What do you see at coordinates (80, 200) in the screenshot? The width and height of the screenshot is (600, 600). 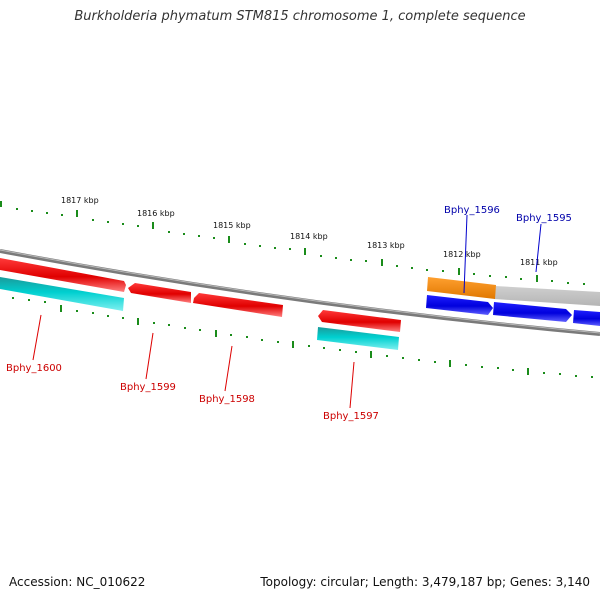 I see `scale-label-1817: 1817 kbp` at bounding box center [80, 200].